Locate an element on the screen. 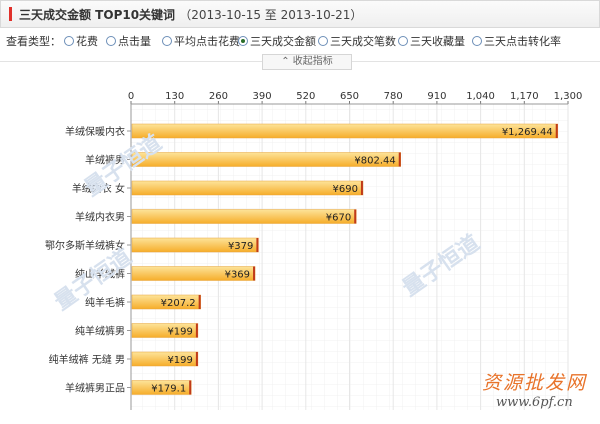  x-tick-label: 910 is located at coordinates (436, 96).